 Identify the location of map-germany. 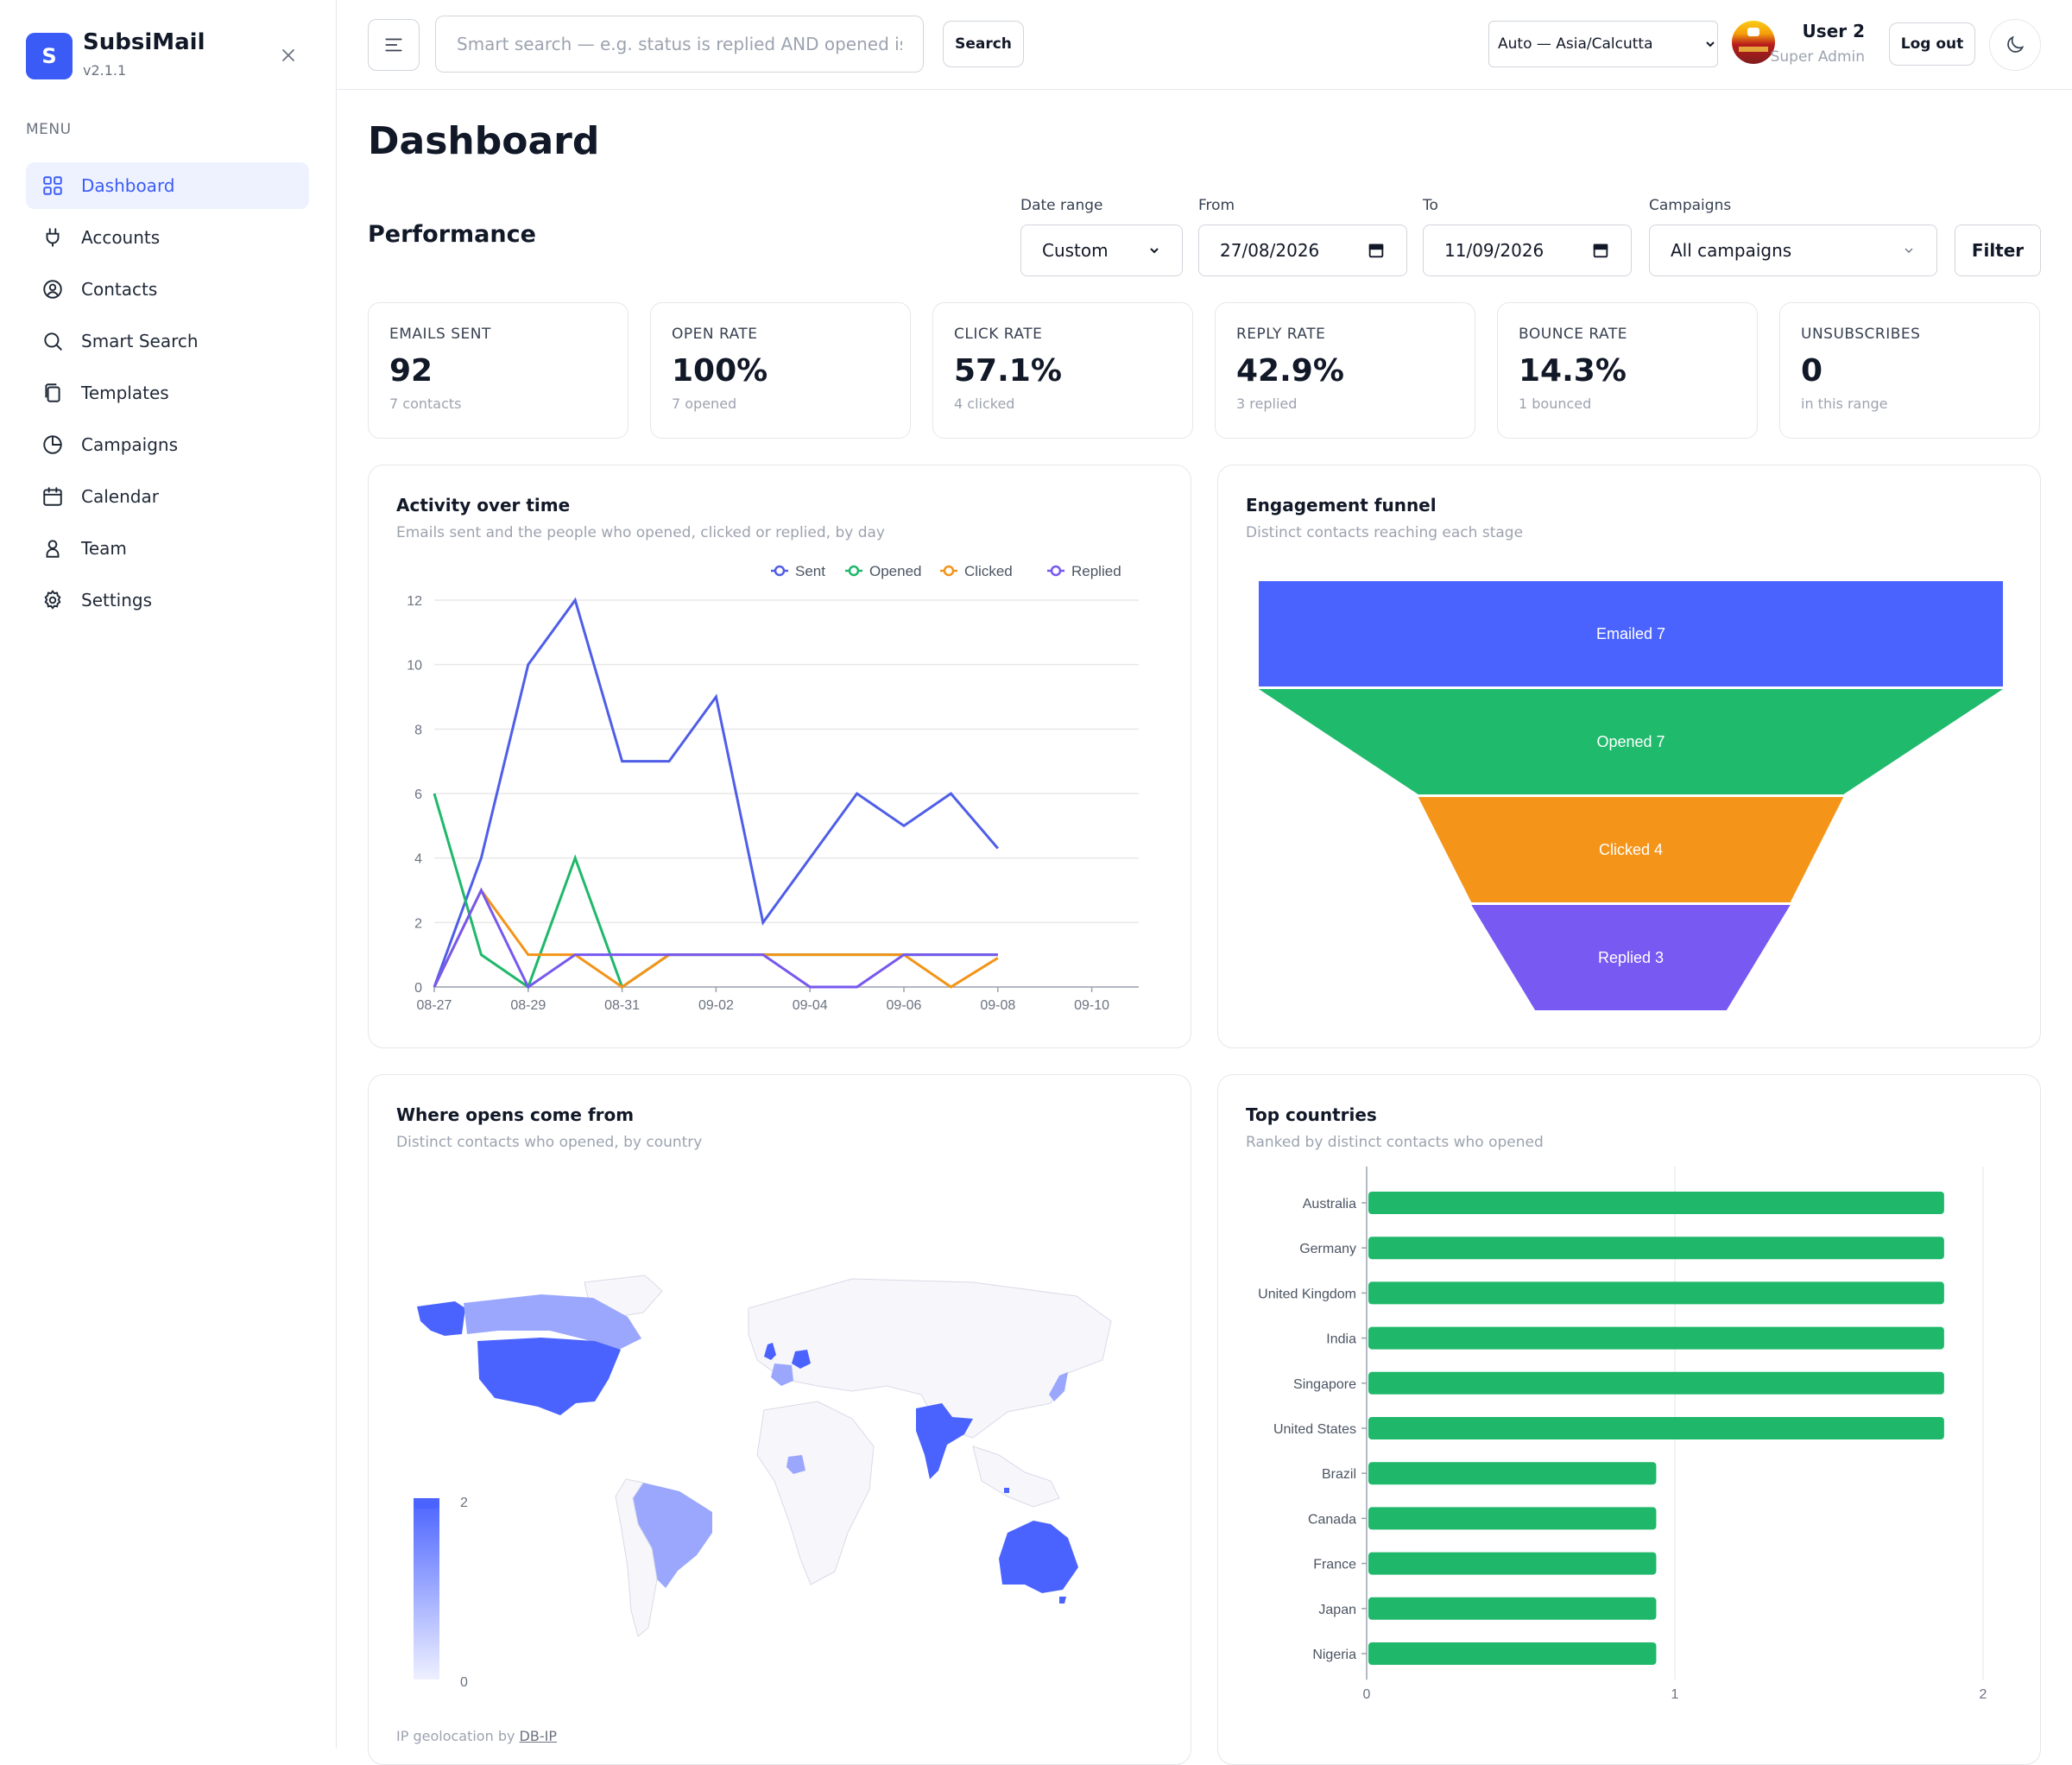
(801, 1359).